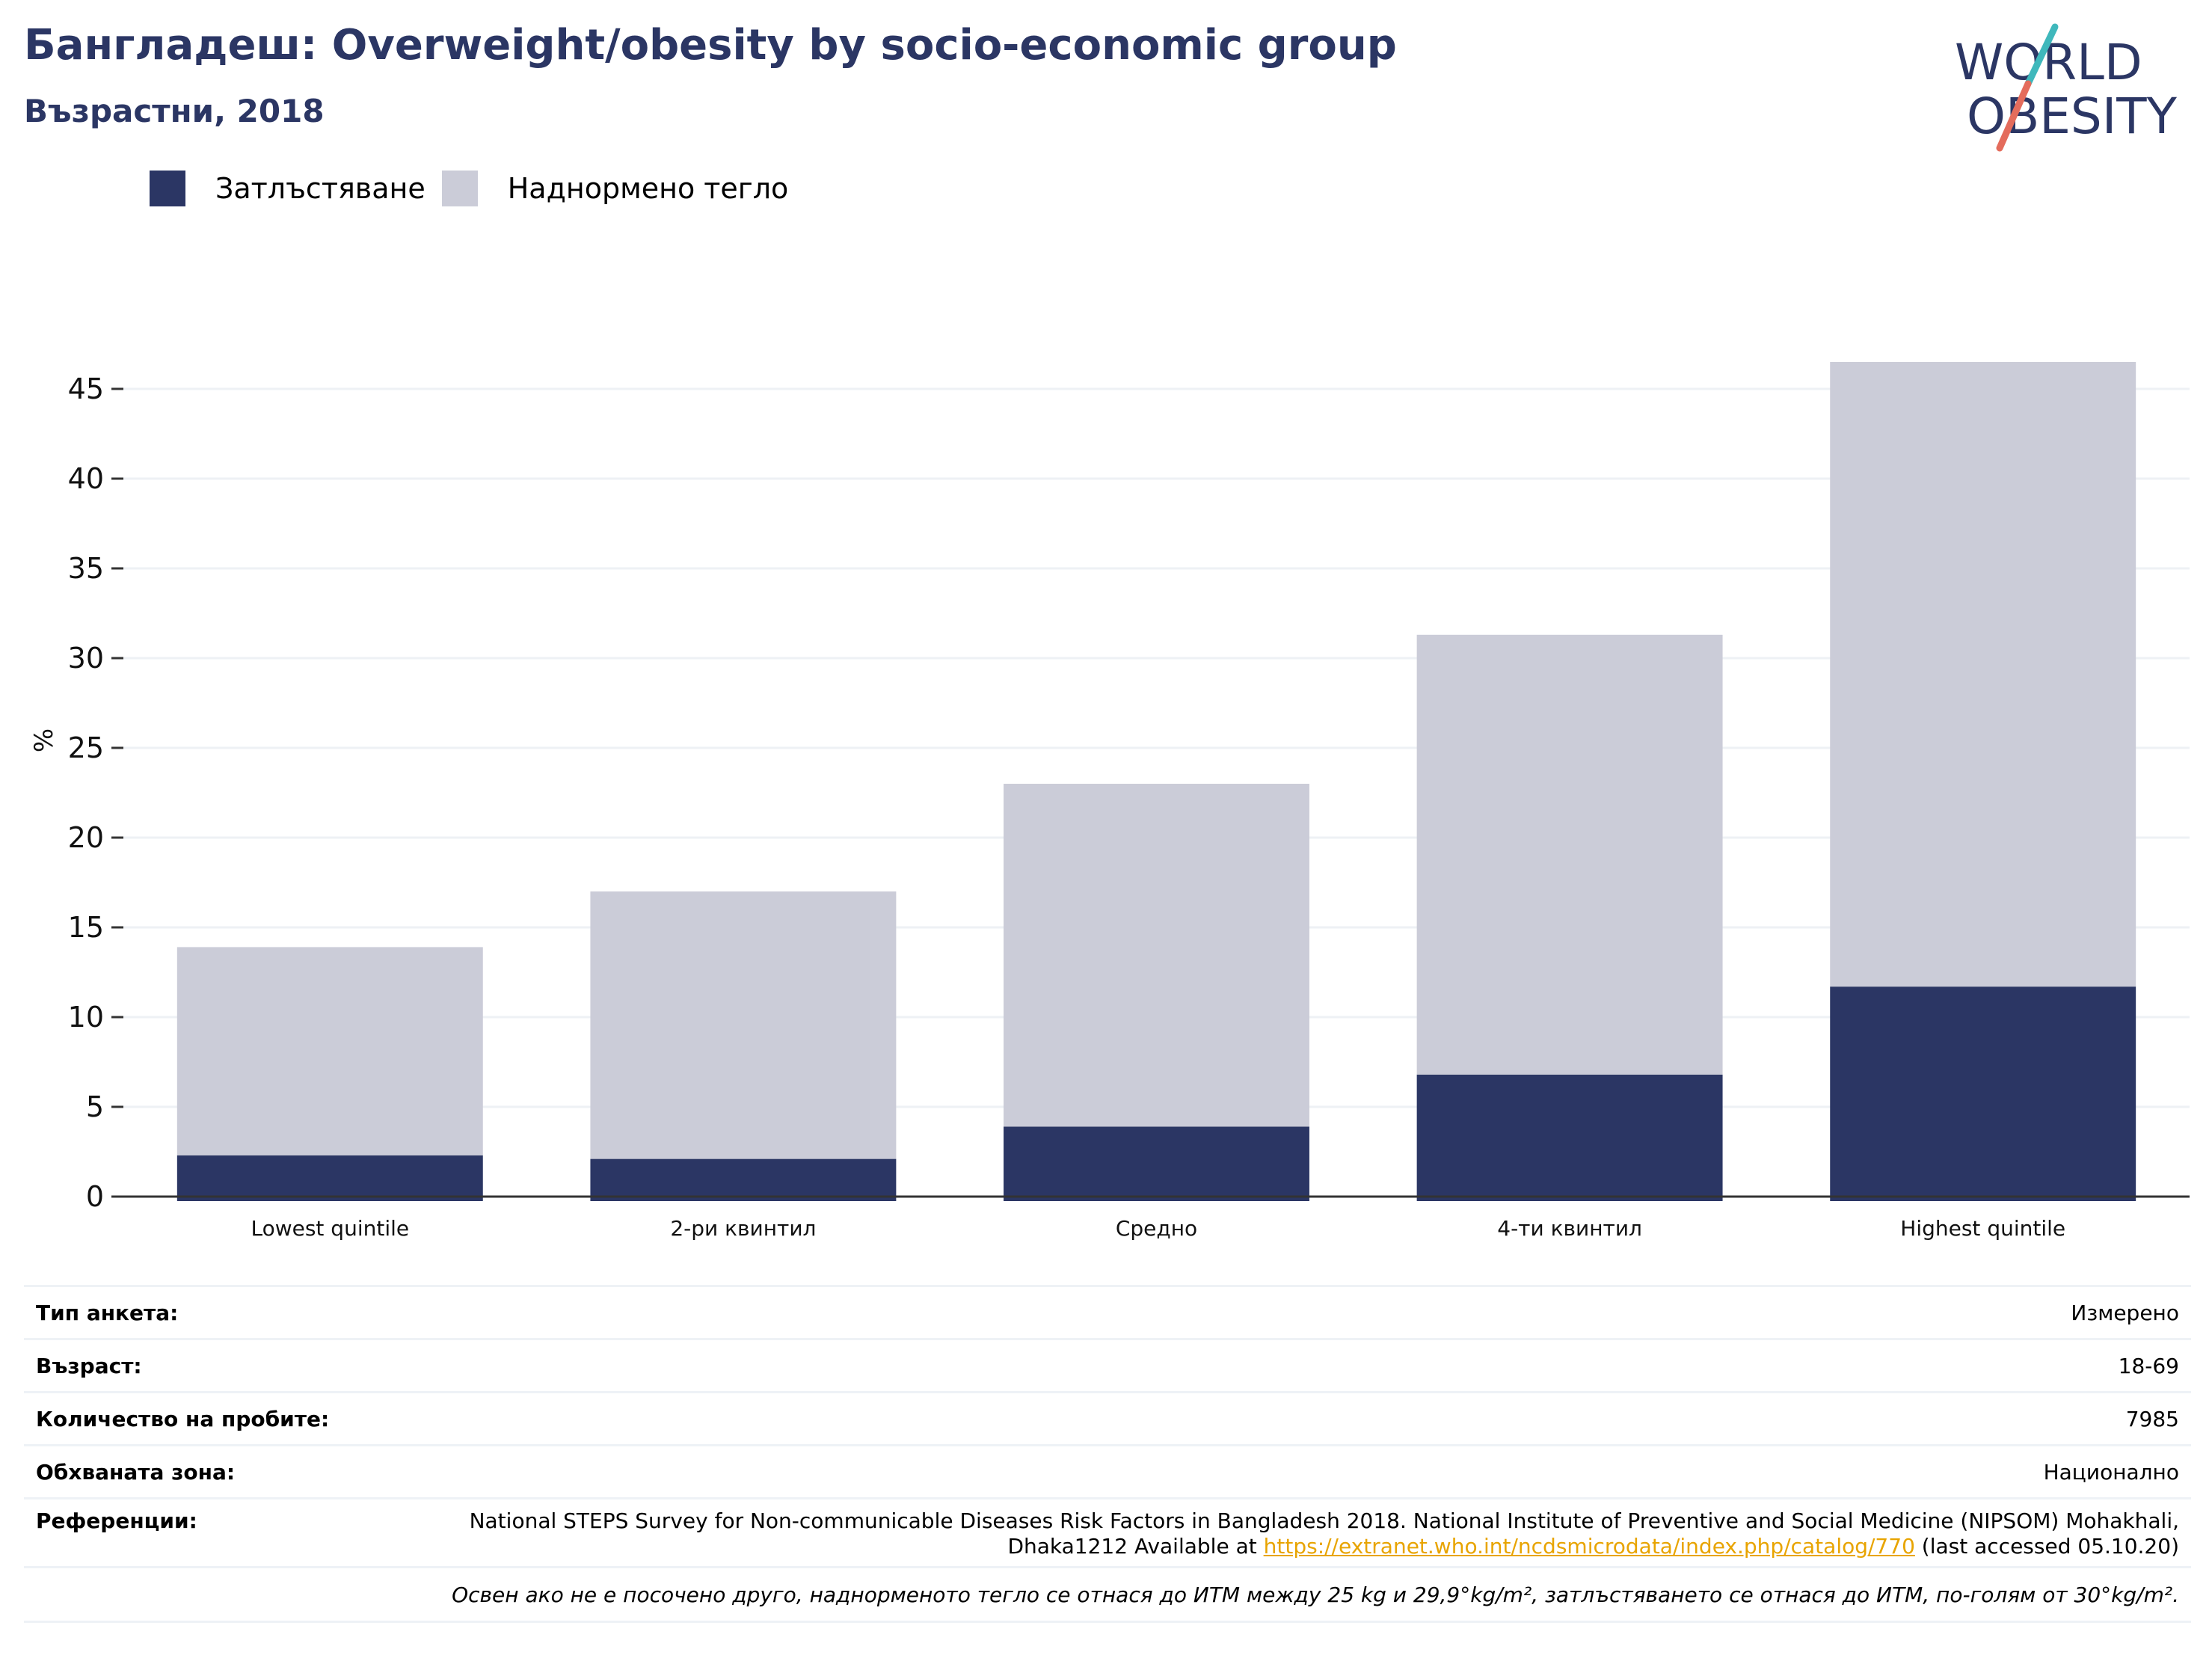 The width and height of the screenshot is (2212, 1670). I want to click on legend-swatch-overweight, so click(459, 188).